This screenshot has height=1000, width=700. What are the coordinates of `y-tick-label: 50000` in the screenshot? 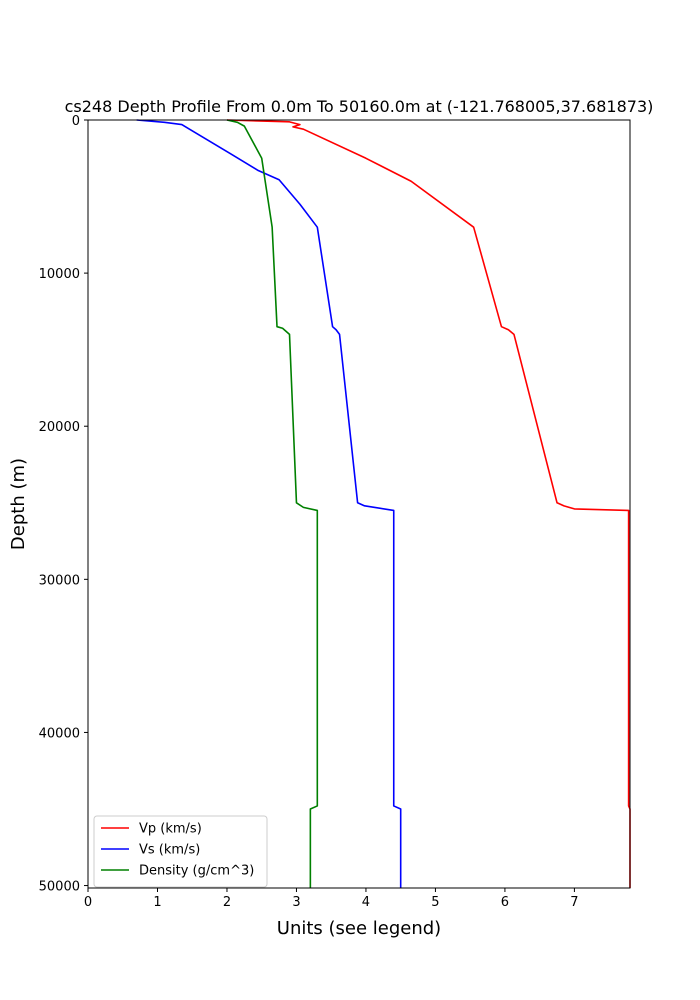 It's located at (59, 887).